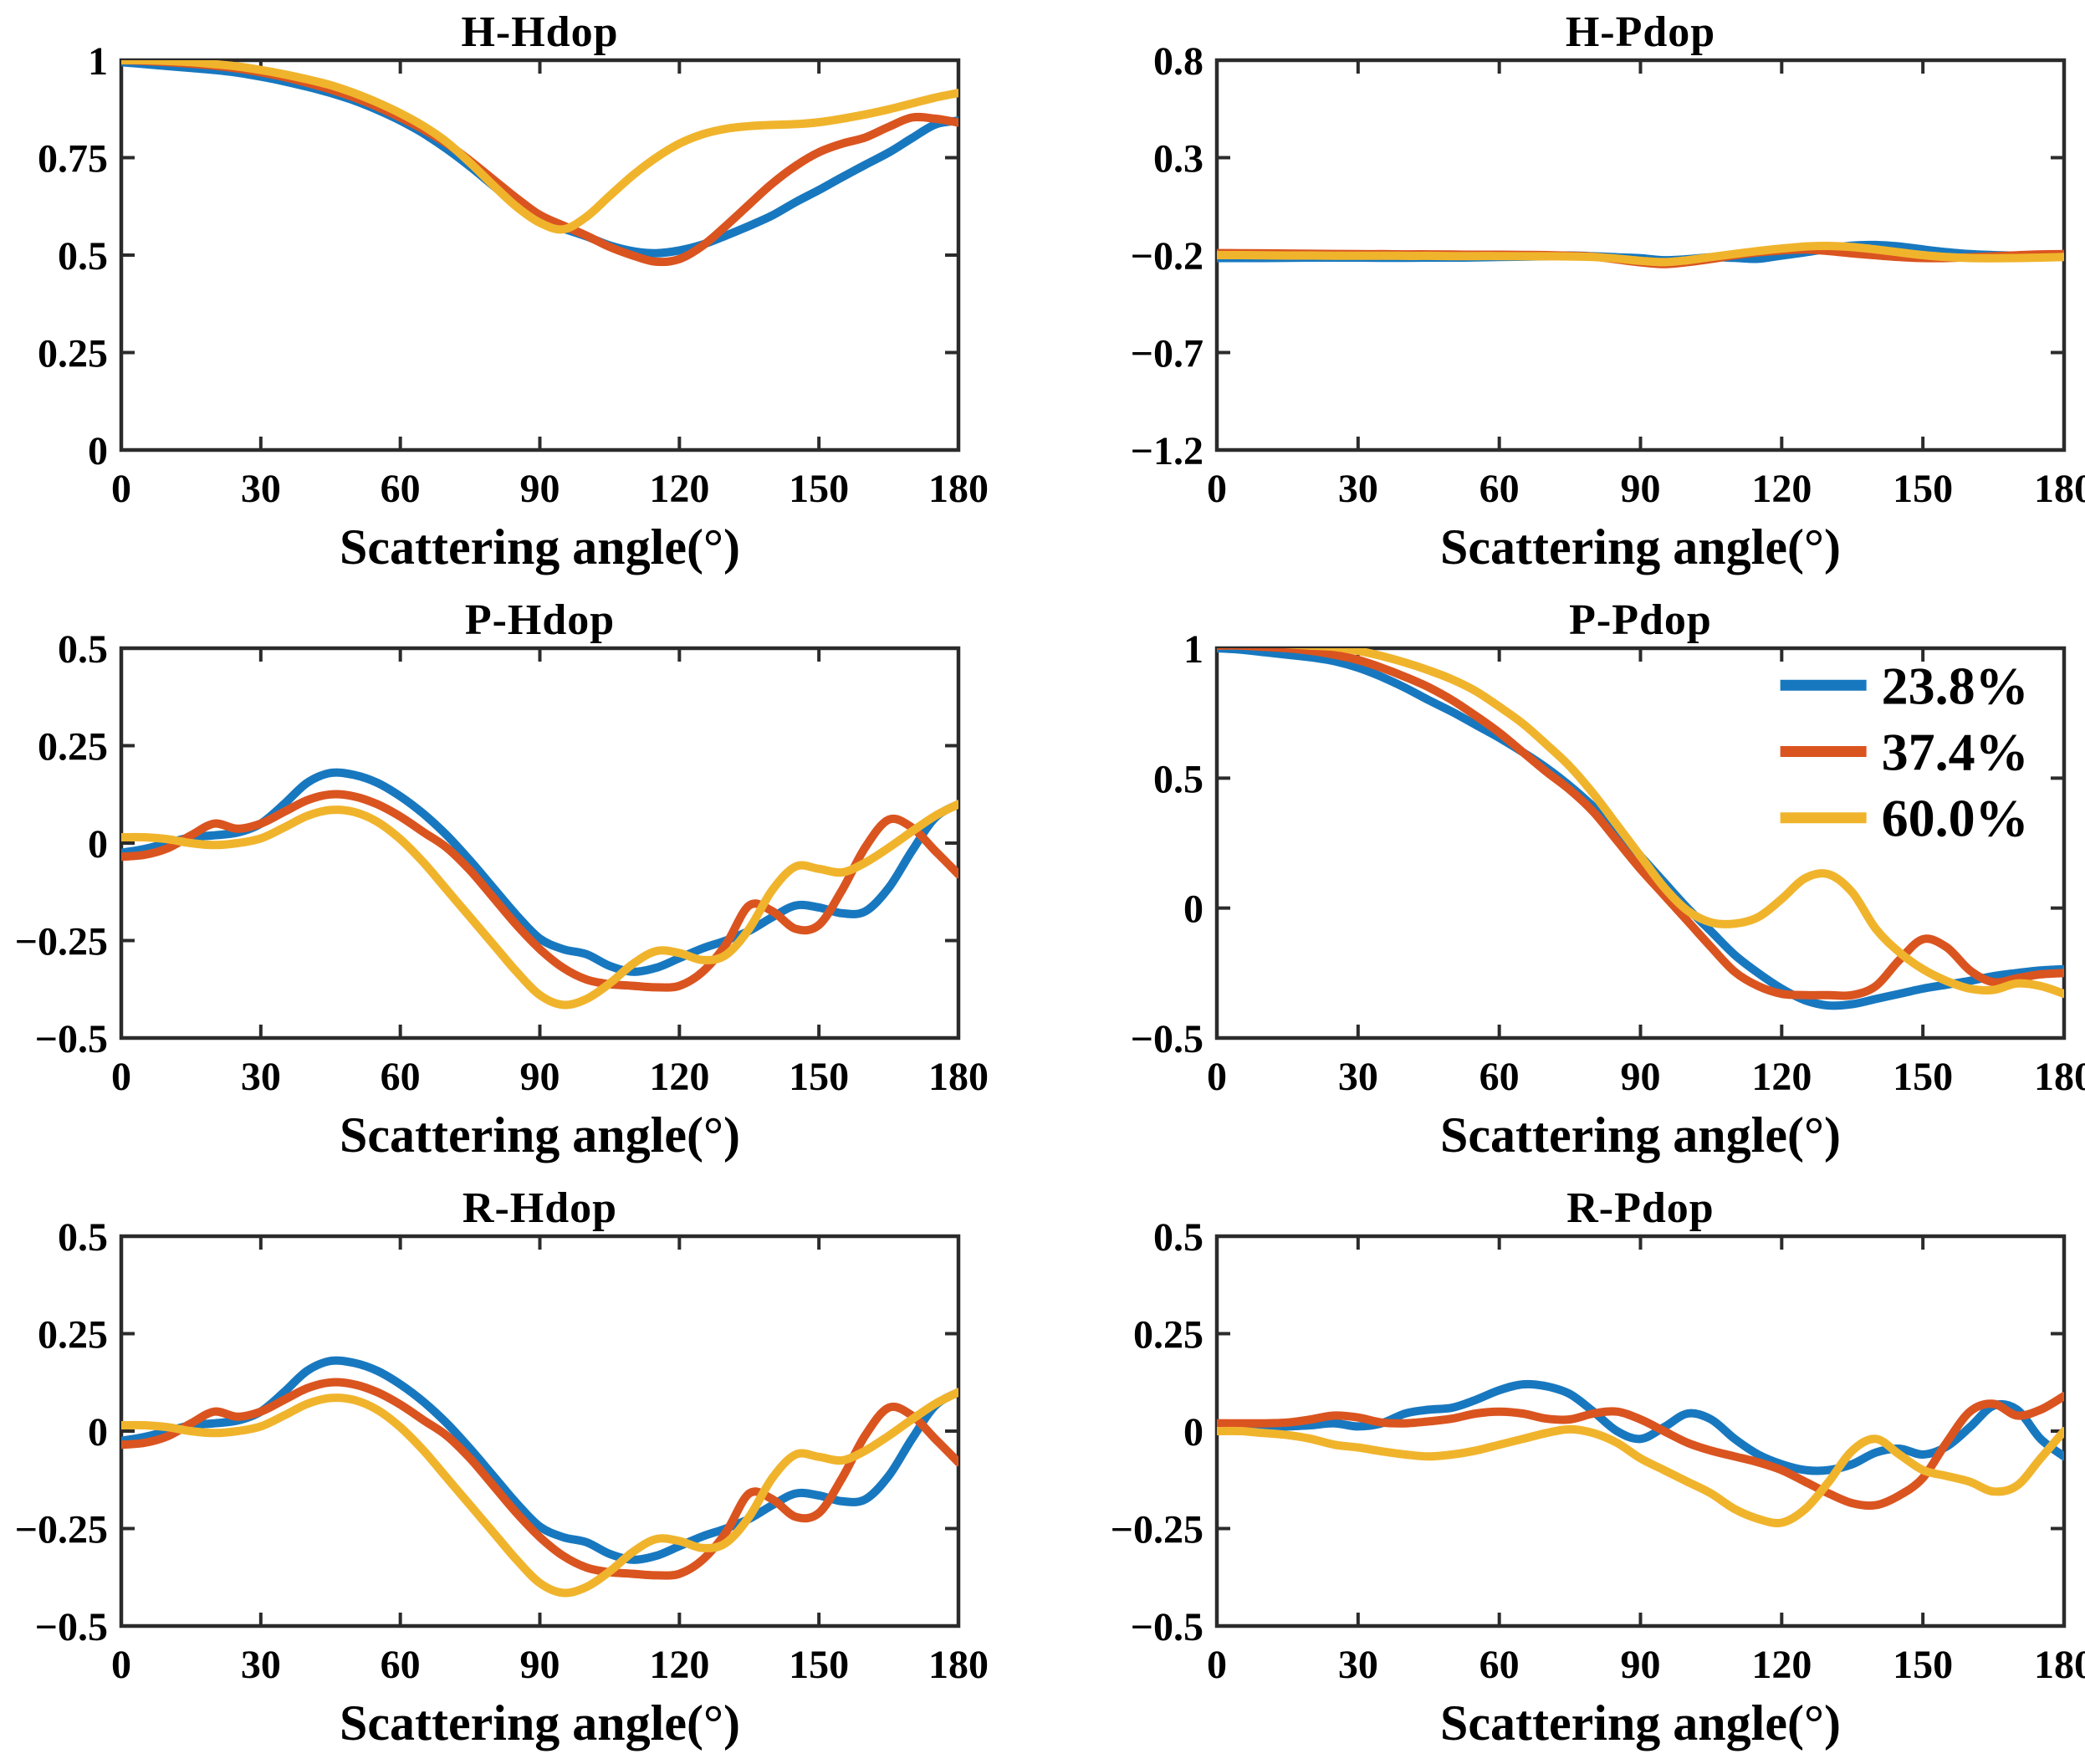  What do you see at coordinates (1641, 32) in the screenshot?
I see `chart-title: H-Pdop` at bounding box center [1641, 32].